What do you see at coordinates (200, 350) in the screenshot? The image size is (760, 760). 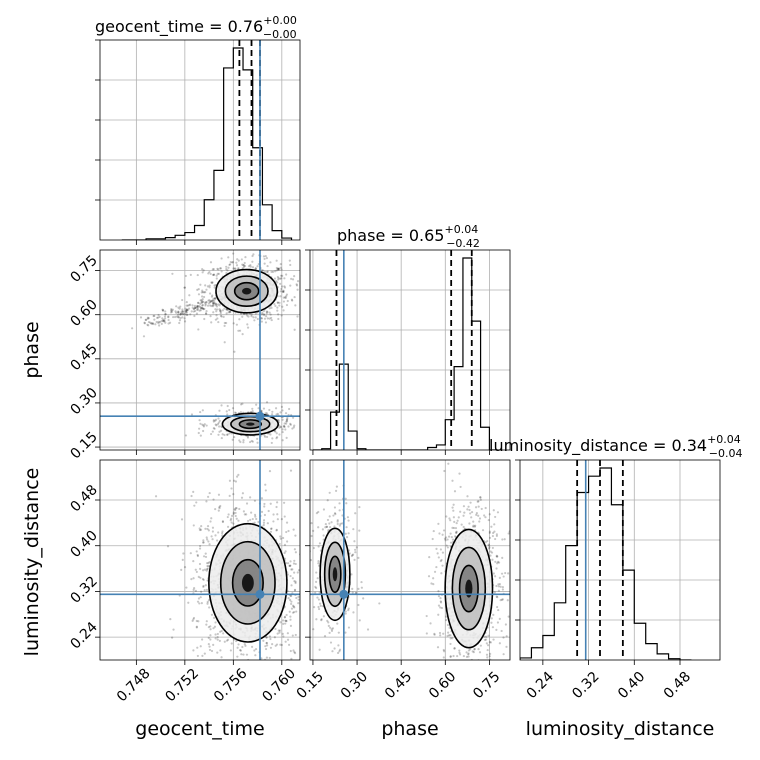 I see `panel-frame` at bounding box center [200, 350].